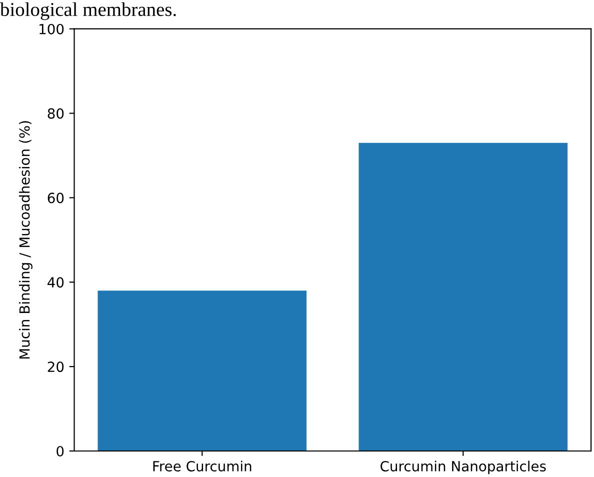  Describe the element at coordinates (56, 282) in the screenshot. I see `y-tick-label: 40` at that location.